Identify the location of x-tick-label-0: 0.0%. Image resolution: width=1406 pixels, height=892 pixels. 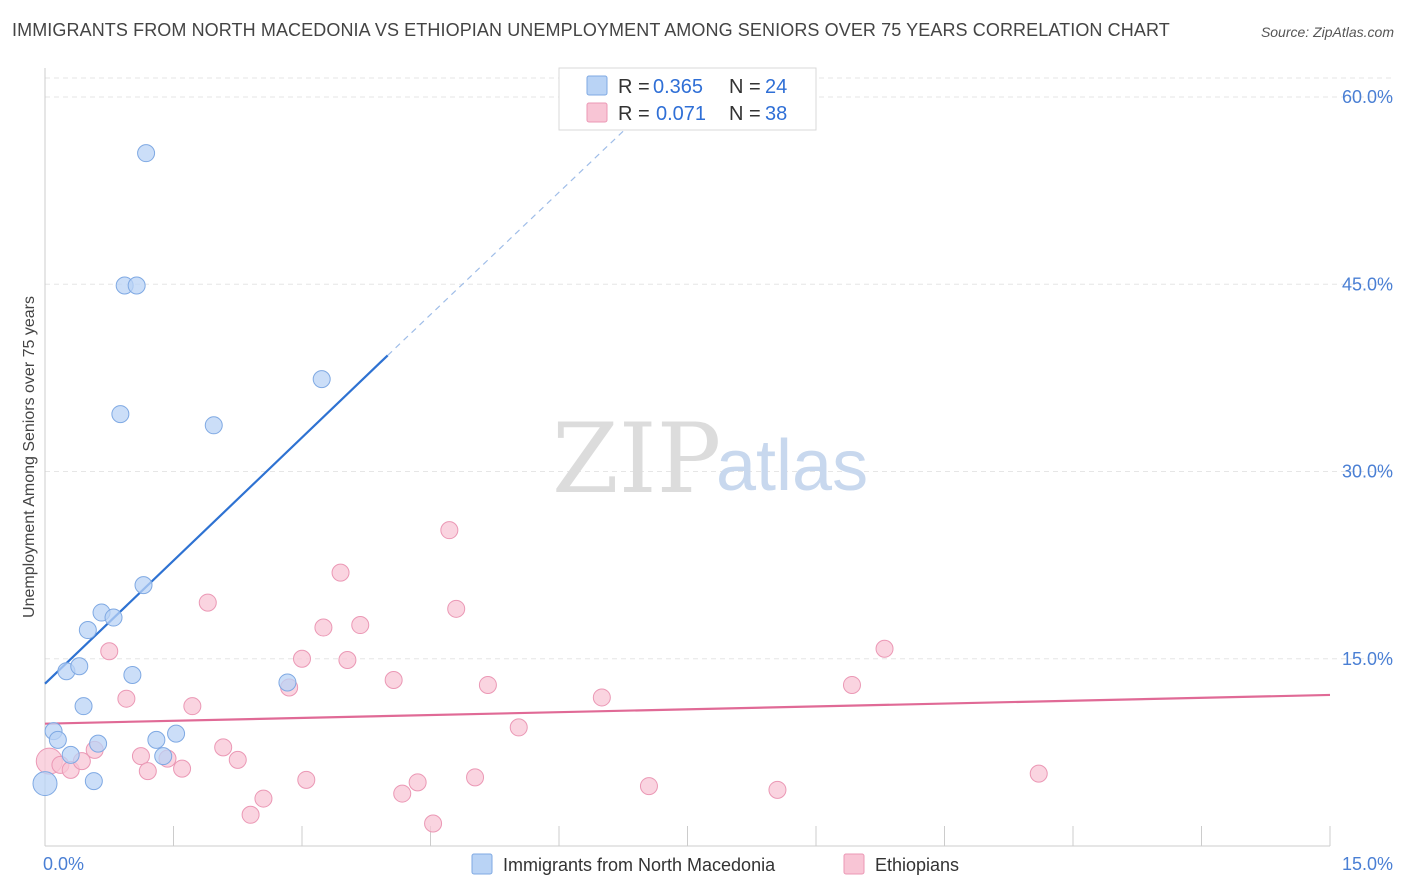
(63, 864).